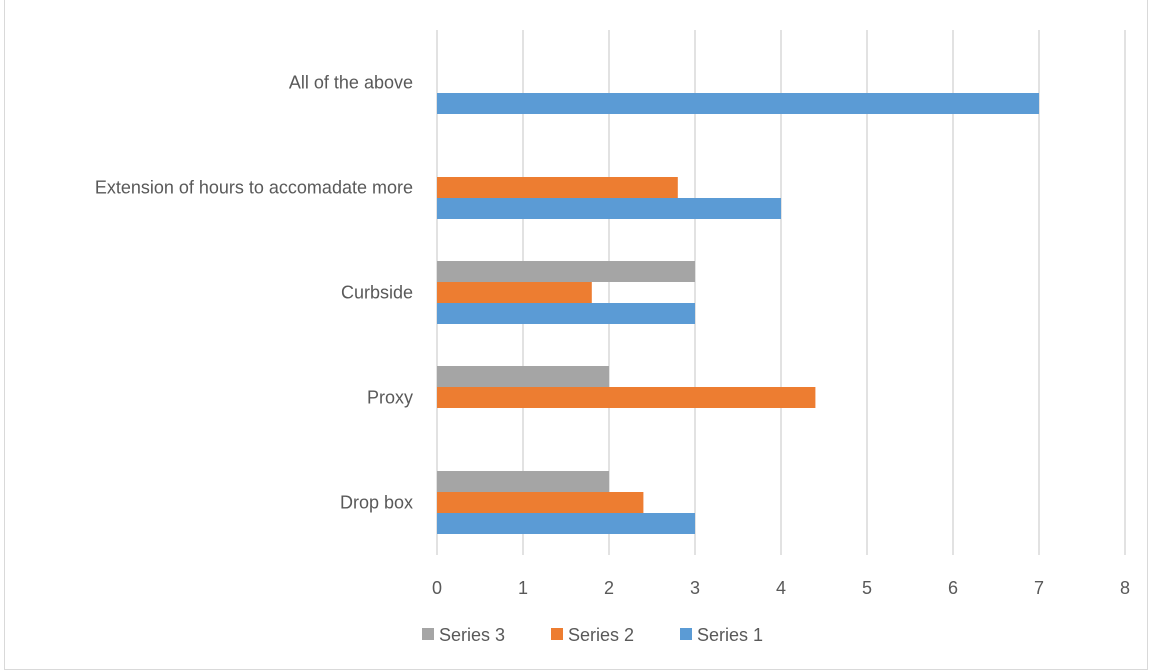  Describe the element at coordinates (254, 188) in the screenshot. I see `category-label: Extension of hours to accomadate more` at that location.